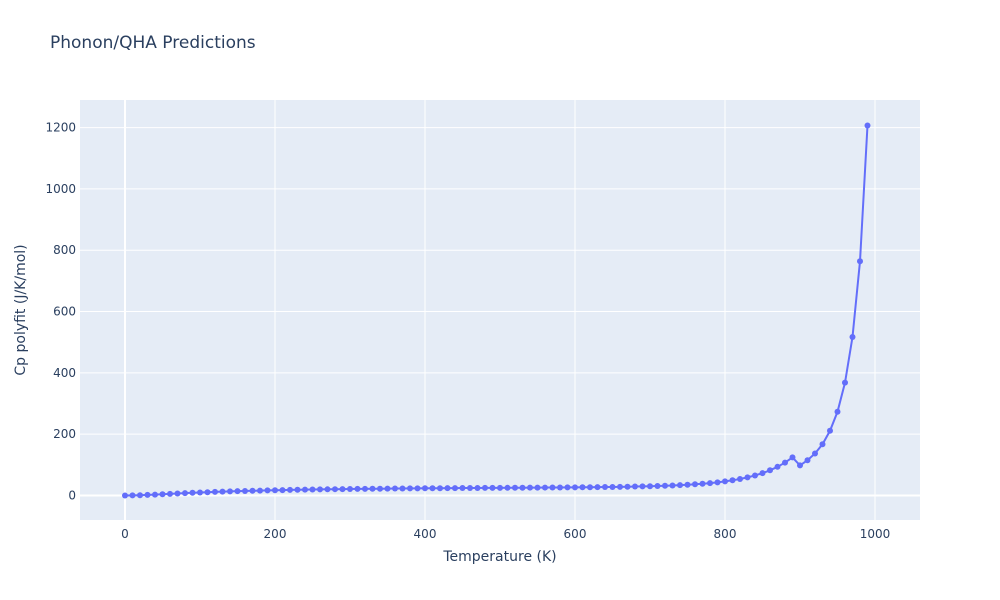  I want to click on y-tick-label: 800, so click(64, 250).